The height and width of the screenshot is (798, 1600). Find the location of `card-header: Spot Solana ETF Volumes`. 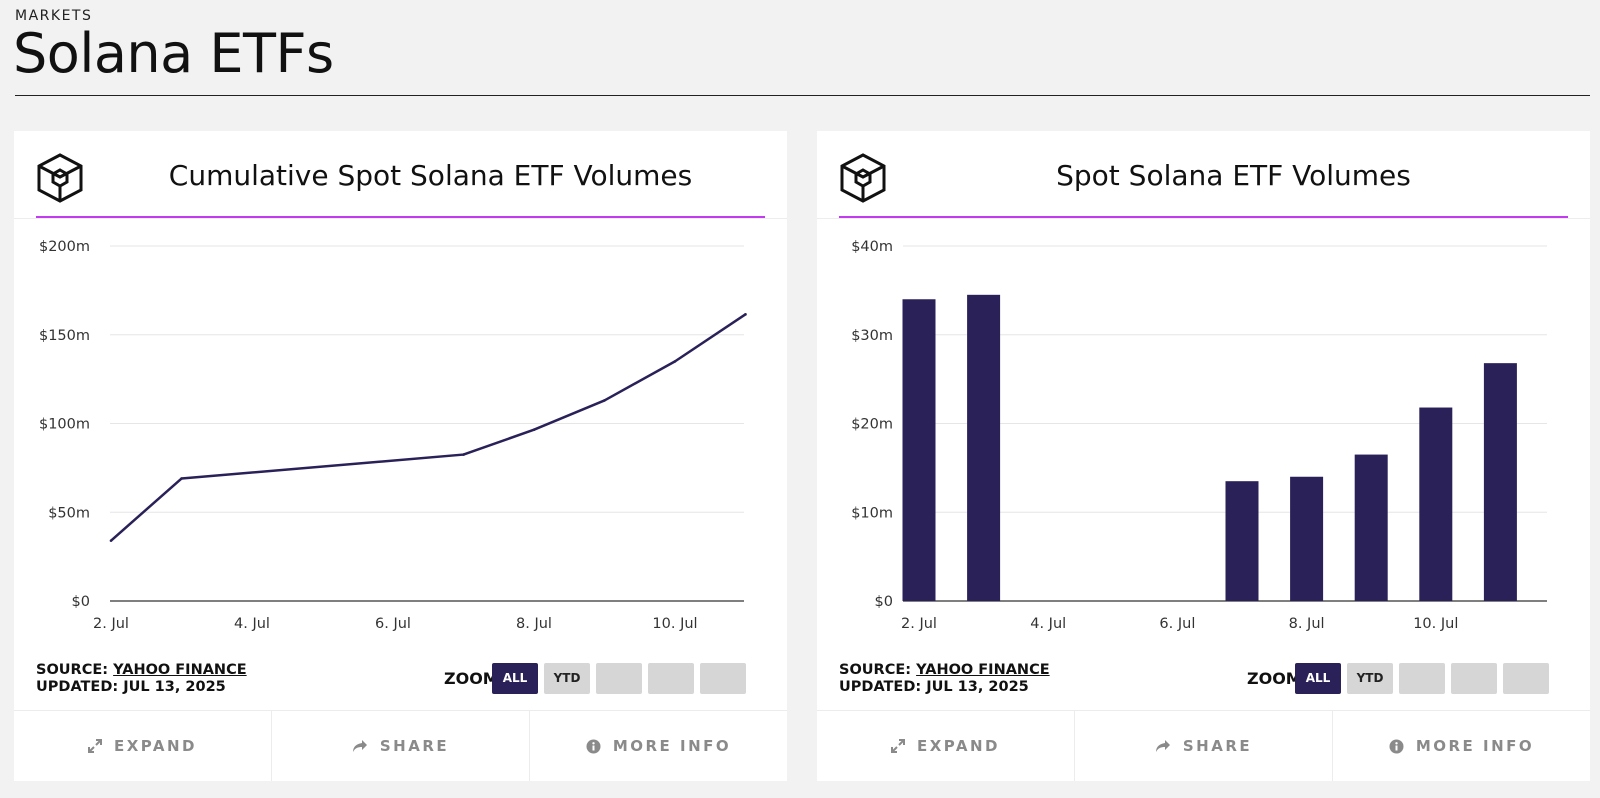

card-header: Spot Solana ETF Volumes is located at coordinates (1203, 175).